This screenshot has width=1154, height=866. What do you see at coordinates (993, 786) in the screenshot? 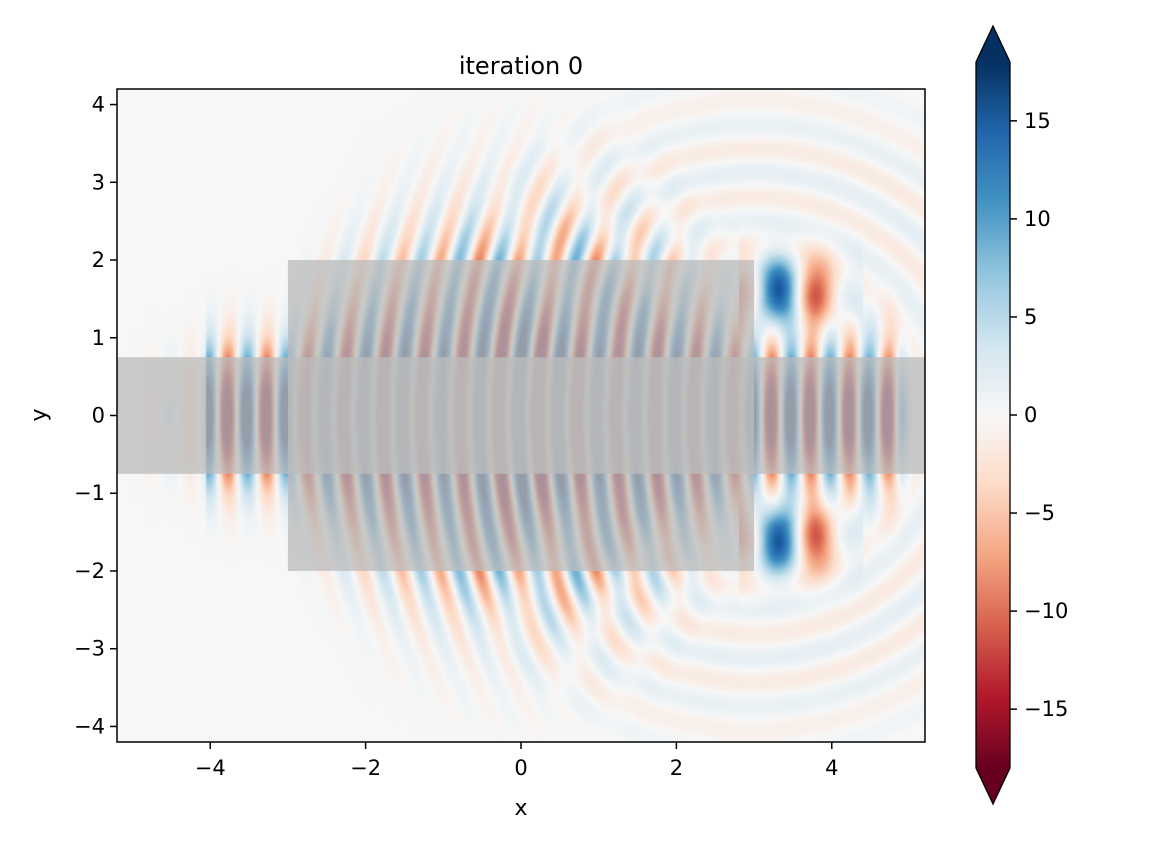
I see `colorbar-extend-min` at bounding box center [993, 786].